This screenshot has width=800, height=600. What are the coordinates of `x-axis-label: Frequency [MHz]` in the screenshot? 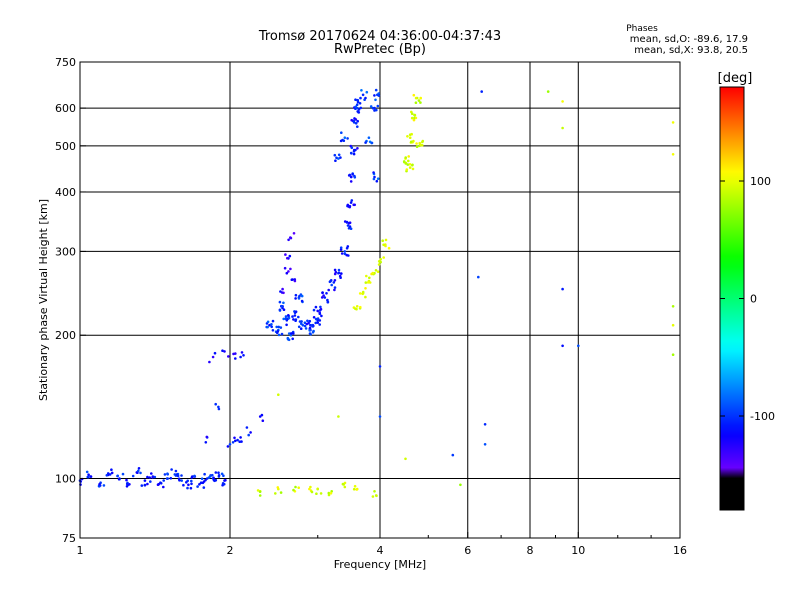 It's located at (380, 564).